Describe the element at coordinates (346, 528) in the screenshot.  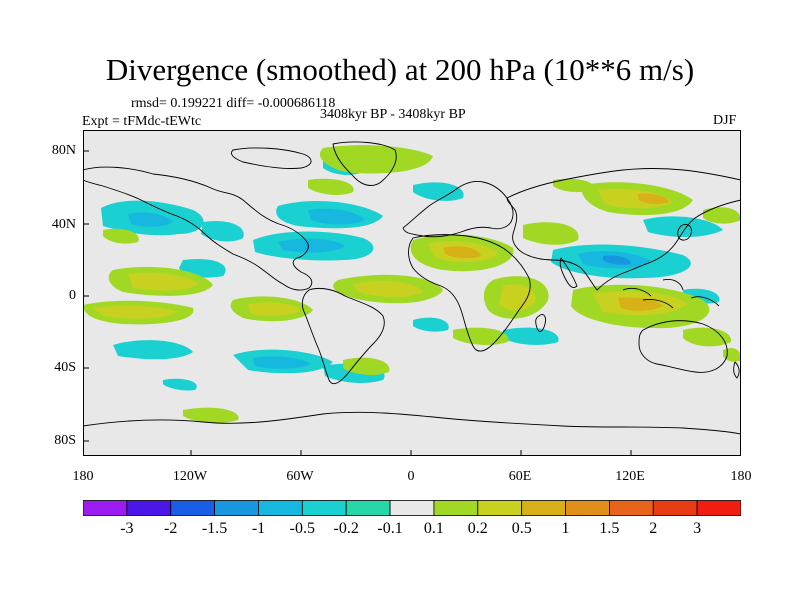
I see `colorbar-label: -0.2` at that location.